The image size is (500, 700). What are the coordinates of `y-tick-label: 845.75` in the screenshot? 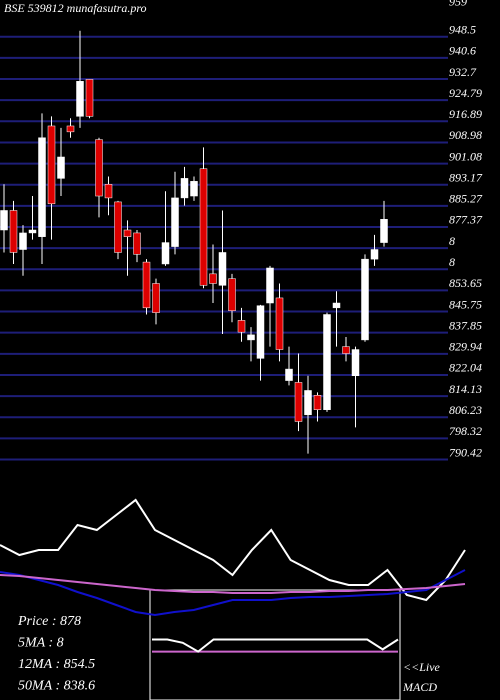 It's located at (465, 304).